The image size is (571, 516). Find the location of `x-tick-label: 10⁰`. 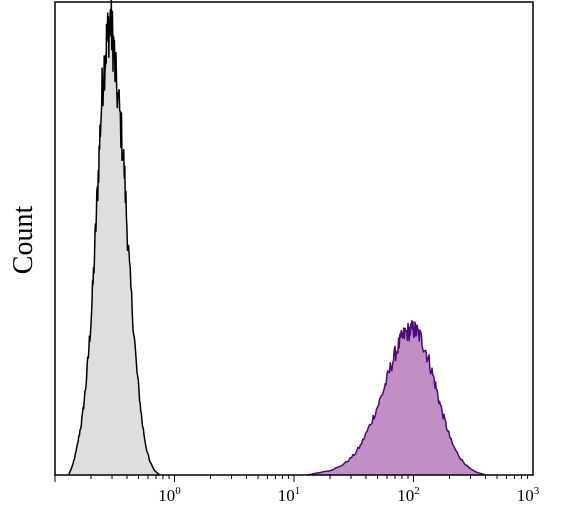

x-tick-label: 10⁰ is located at coordinates (169, 495).